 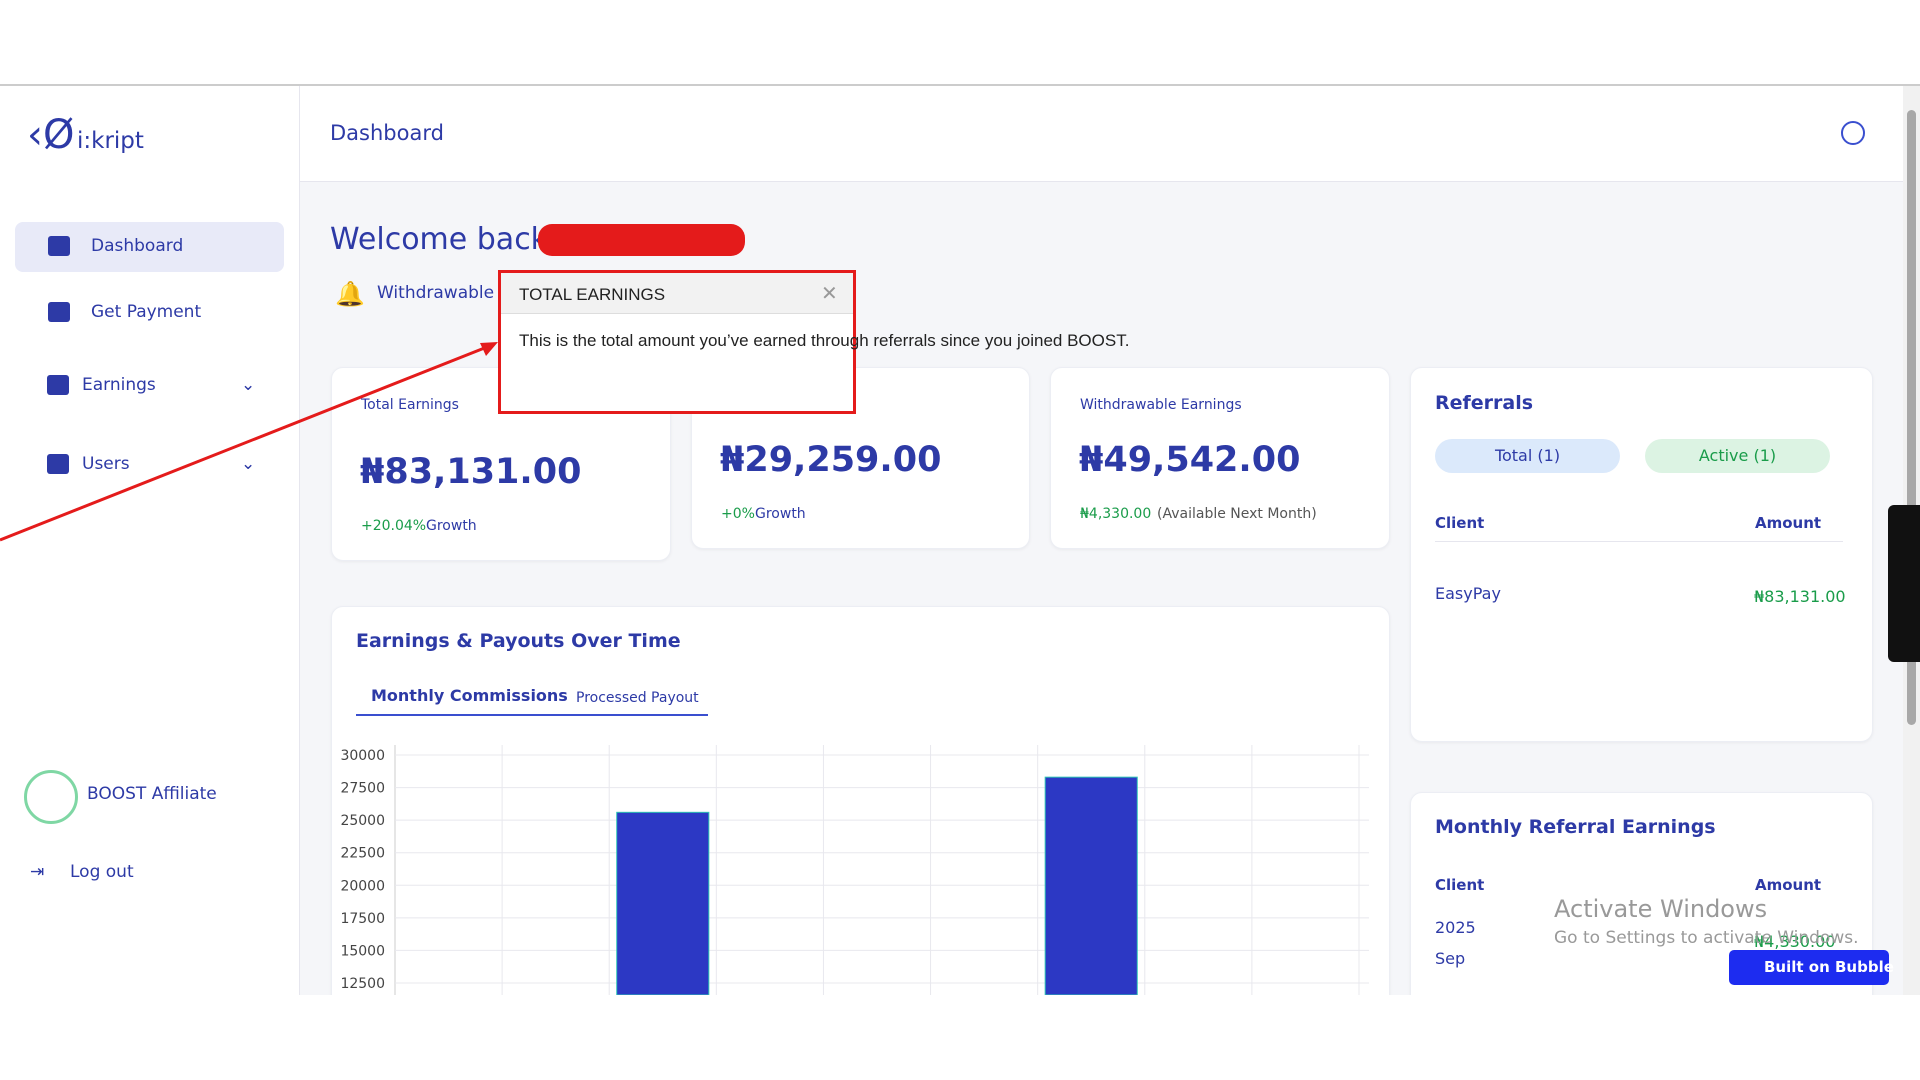 I want to click on tooltip-title: TOTAL EARNINGS, so click(x=592, y=294).